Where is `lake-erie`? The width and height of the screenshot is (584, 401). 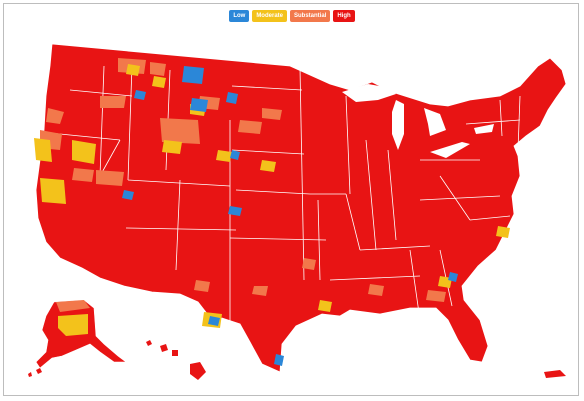
lake-erie is located at coordinates (450, 150).